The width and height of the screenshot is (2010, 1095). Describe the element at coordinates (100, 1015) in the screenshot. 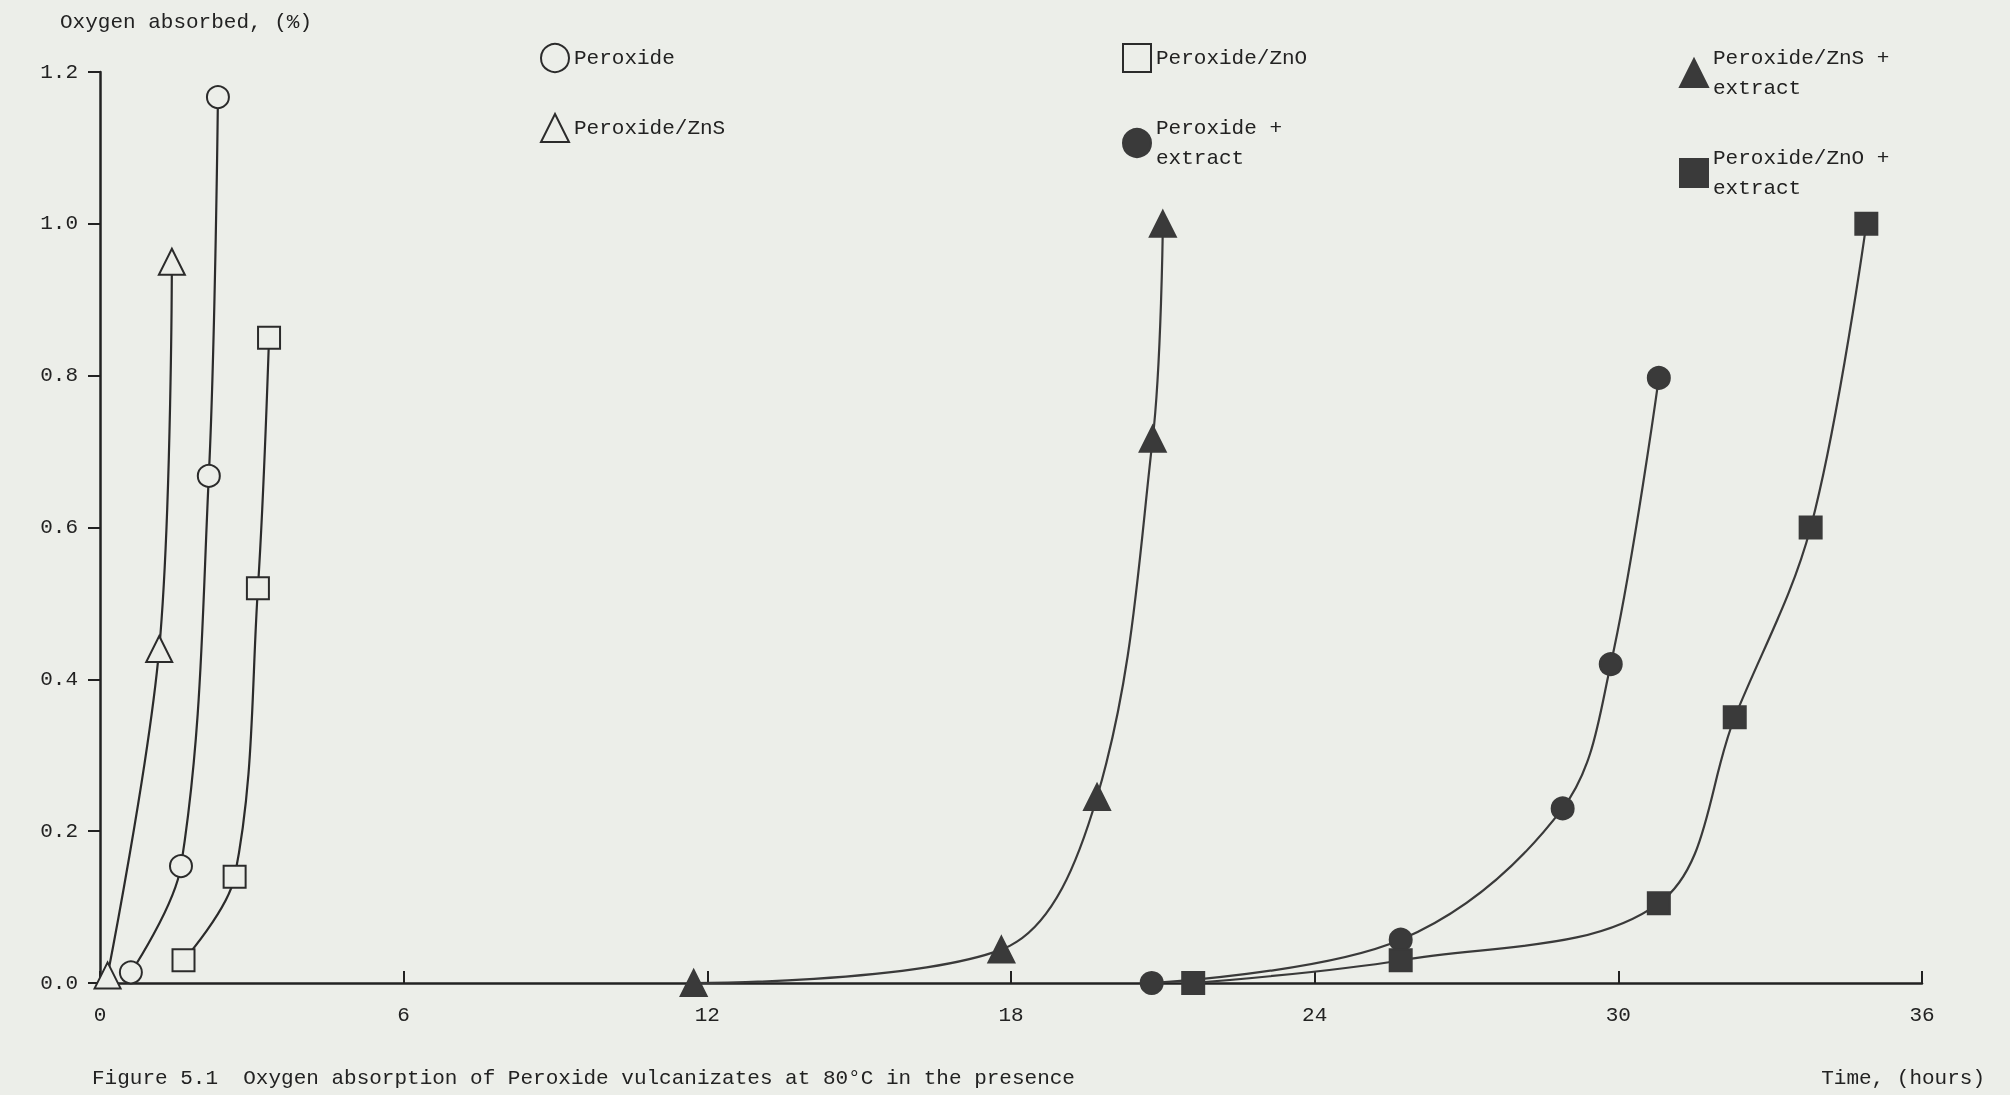

I see `x-tick-label: 0` at that location.